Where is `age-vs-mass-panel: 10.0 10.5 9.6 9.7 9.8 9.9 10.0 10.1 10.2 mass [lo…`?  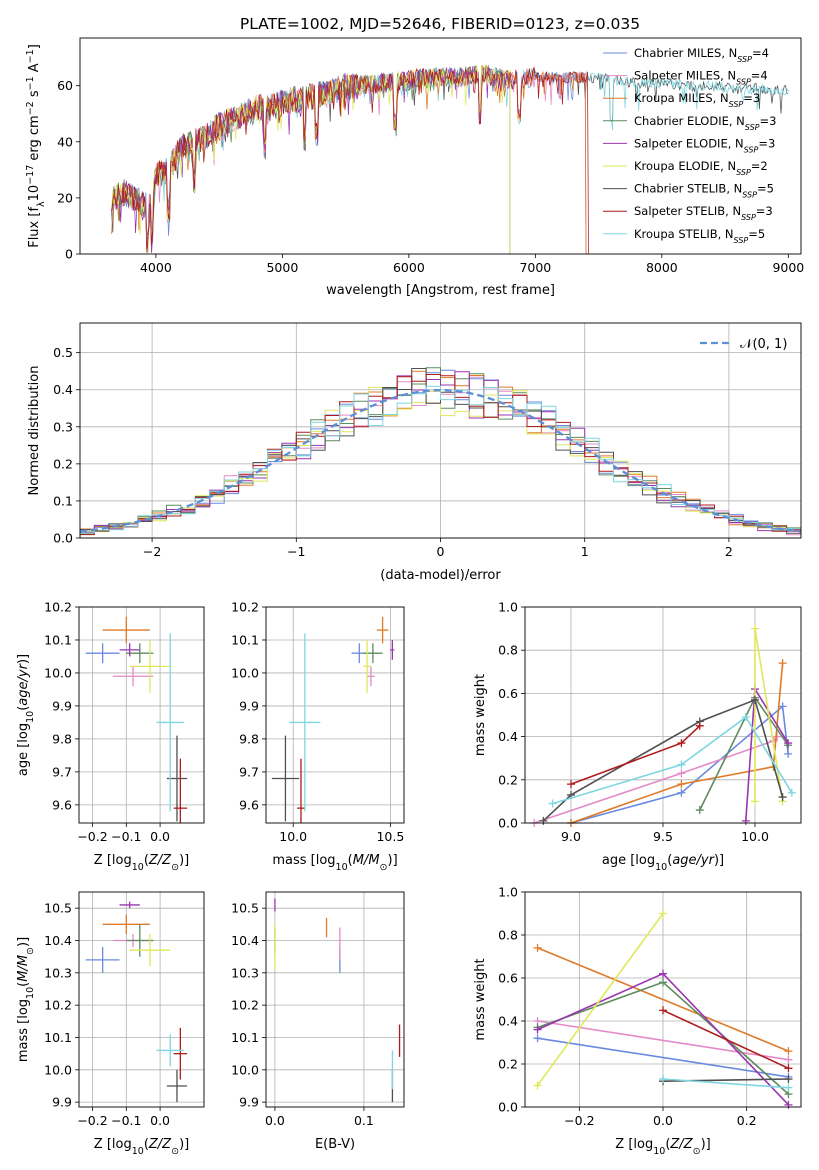
age-vs-mass-panel: 10.0 10.5 9.6 9.7 9.8 9.9 10.0 10.1 10.2 mass [lo… is located at coordinates (318, 736).